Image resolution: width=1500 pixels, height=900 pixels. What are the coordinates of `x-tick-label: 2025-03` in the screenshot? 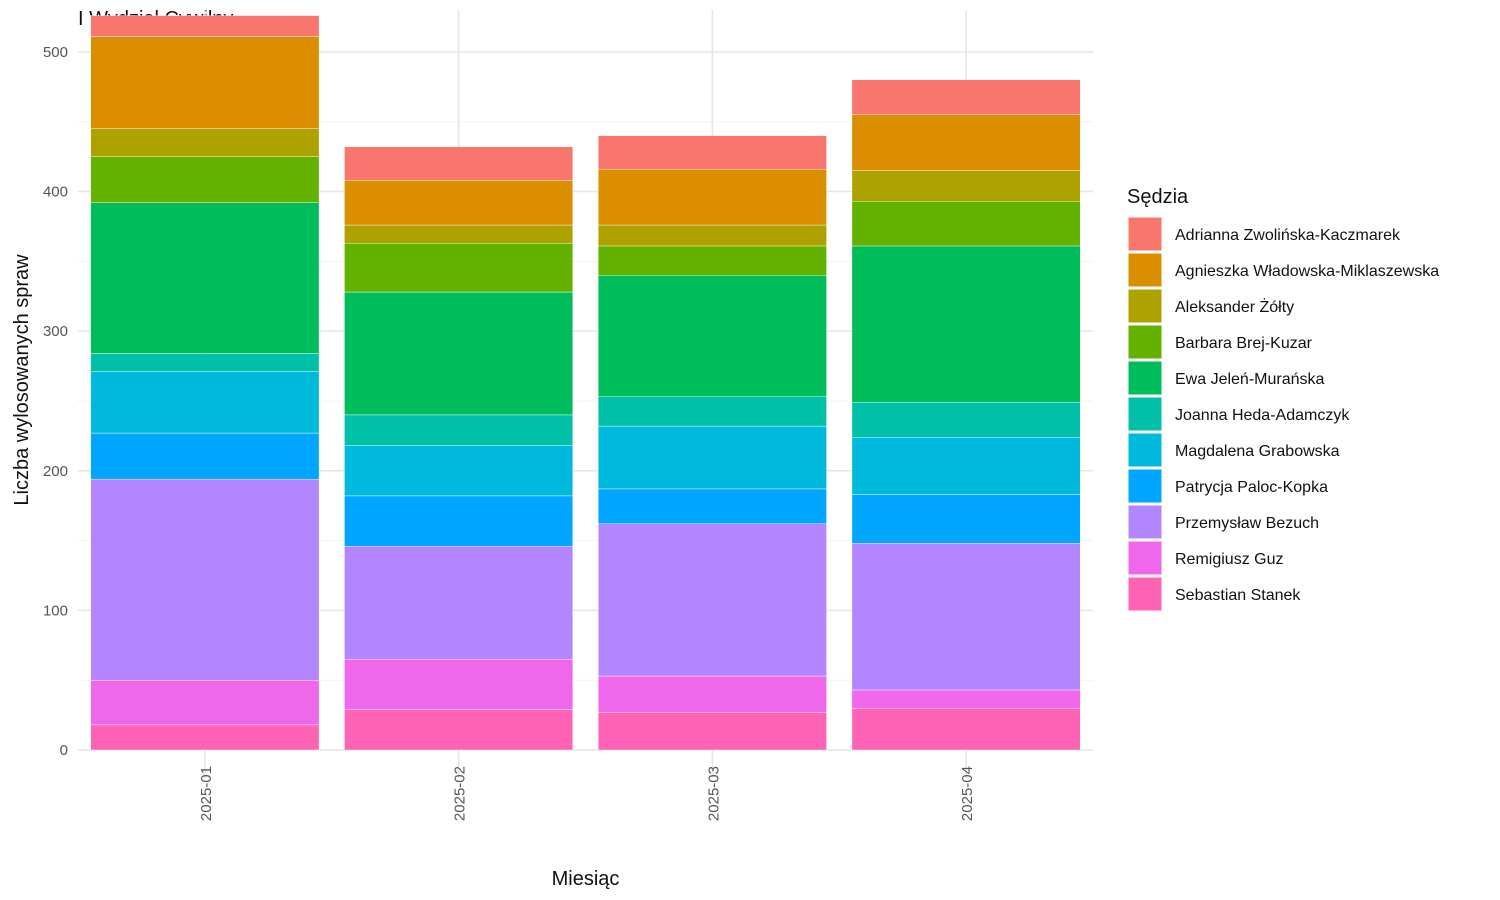 It's located at (713, 793).